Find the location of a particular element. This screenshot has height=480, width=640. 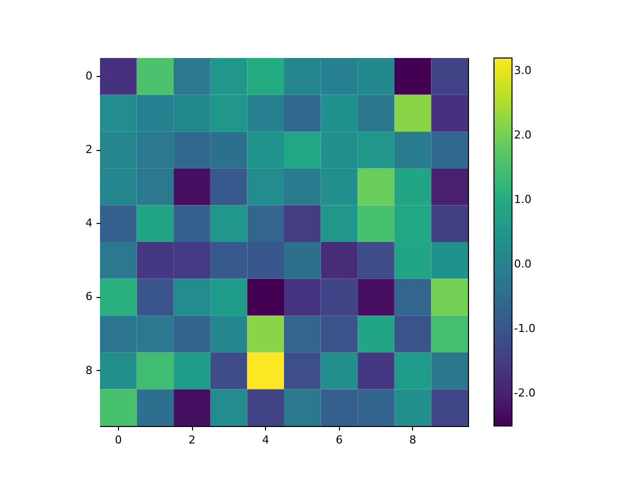

x-tick-label: 0 is located at coordinates (118, 440).